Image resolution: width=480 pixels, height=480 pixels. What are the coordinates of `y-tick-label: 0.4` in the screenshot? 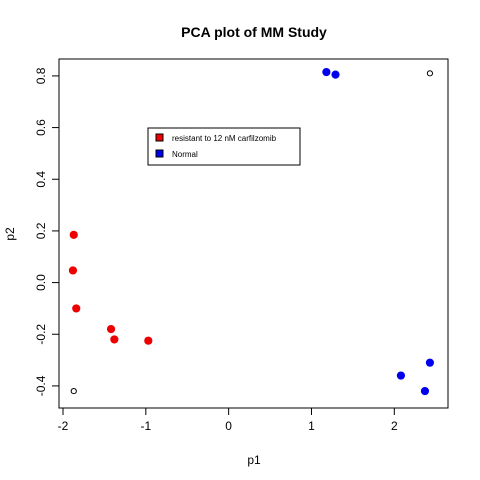 It's located at (41, 179).